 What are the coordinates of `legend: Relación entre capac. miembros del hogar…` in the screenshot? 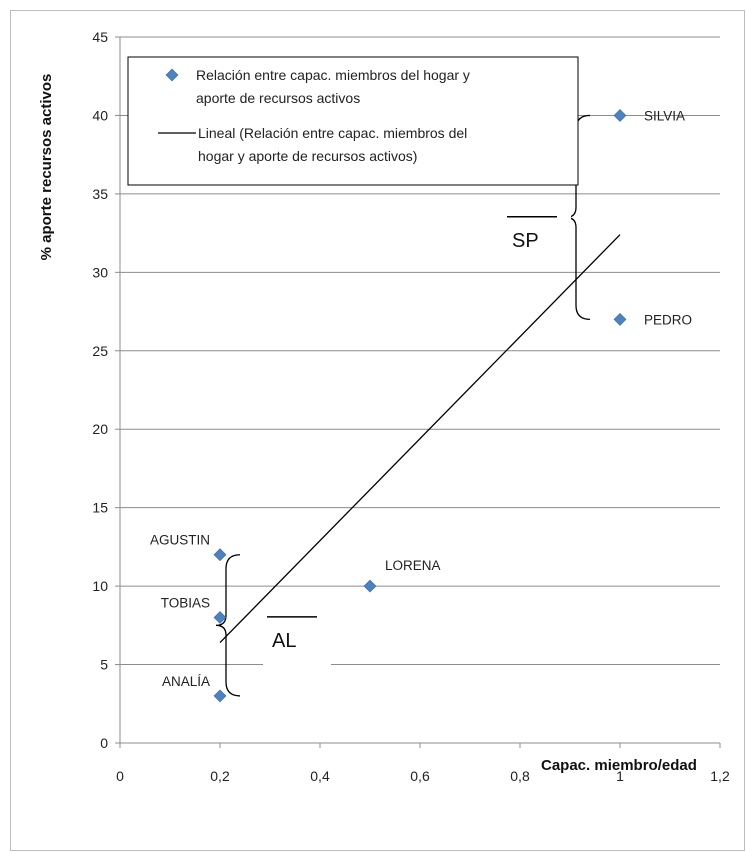 It's located at (353, 121).